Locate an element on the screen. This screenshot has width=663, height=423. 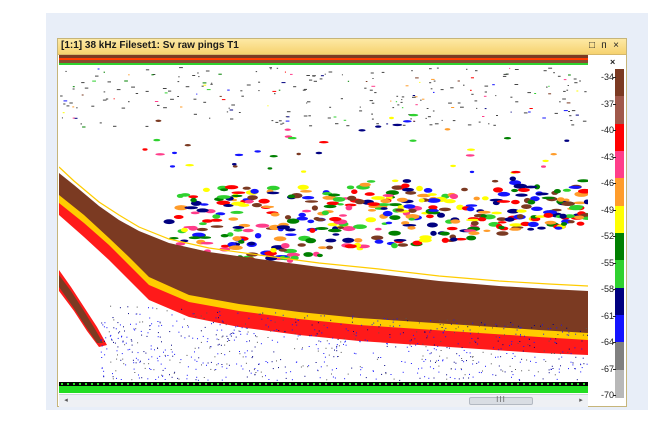
colorbar-close-icon: × is located at coordinates (613, 62).